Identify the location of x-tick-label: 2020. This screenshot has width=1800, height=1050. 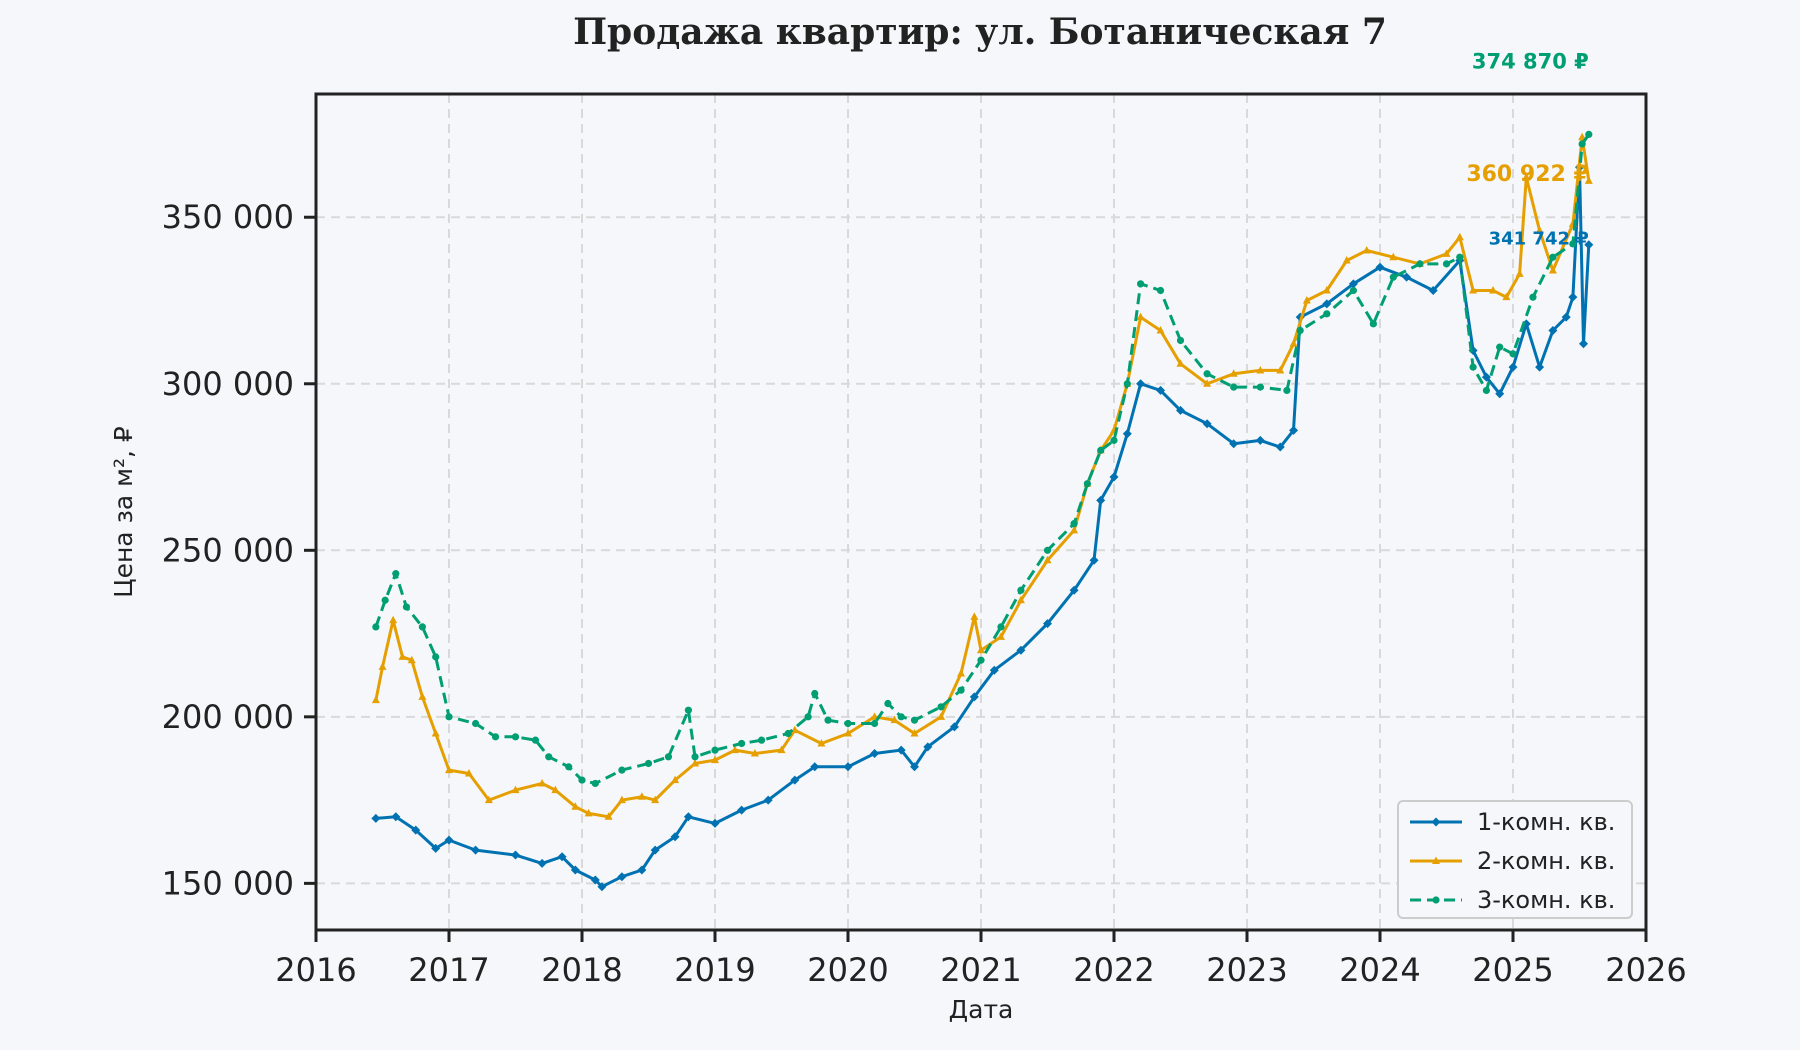
(847, 970).